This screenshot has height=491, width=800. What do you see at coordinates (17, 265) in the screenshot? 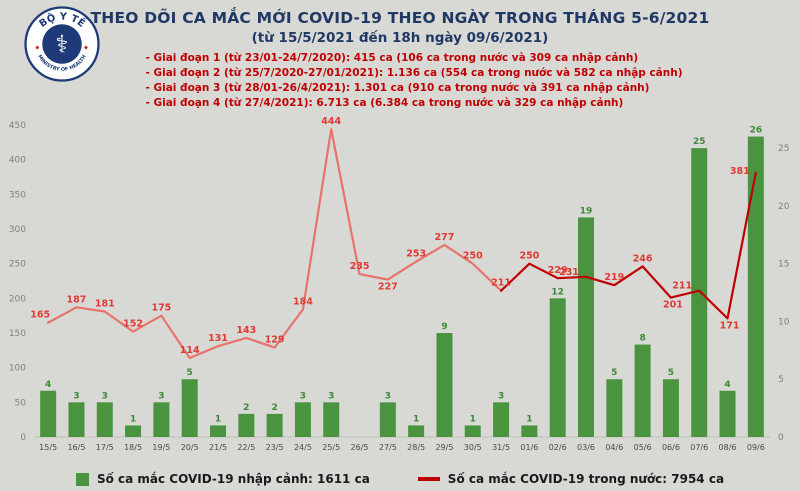
I see `y-axis-left-tick: 250` at bounding box center [17, 265].